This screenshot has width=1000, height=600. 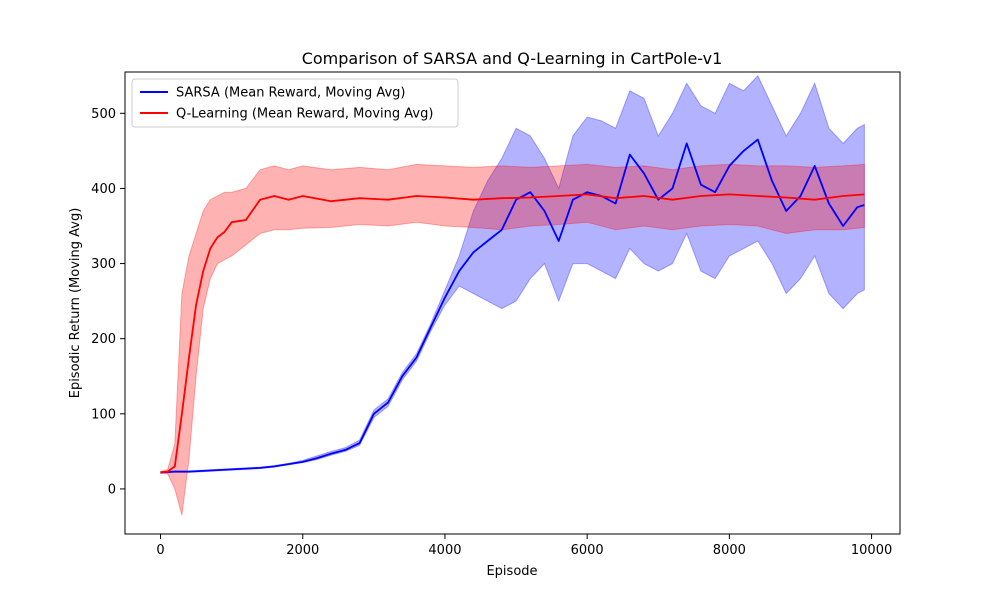 I want to click on y-axis-label: Episodic Return (Moving Avg), so click(x=75, y=303).